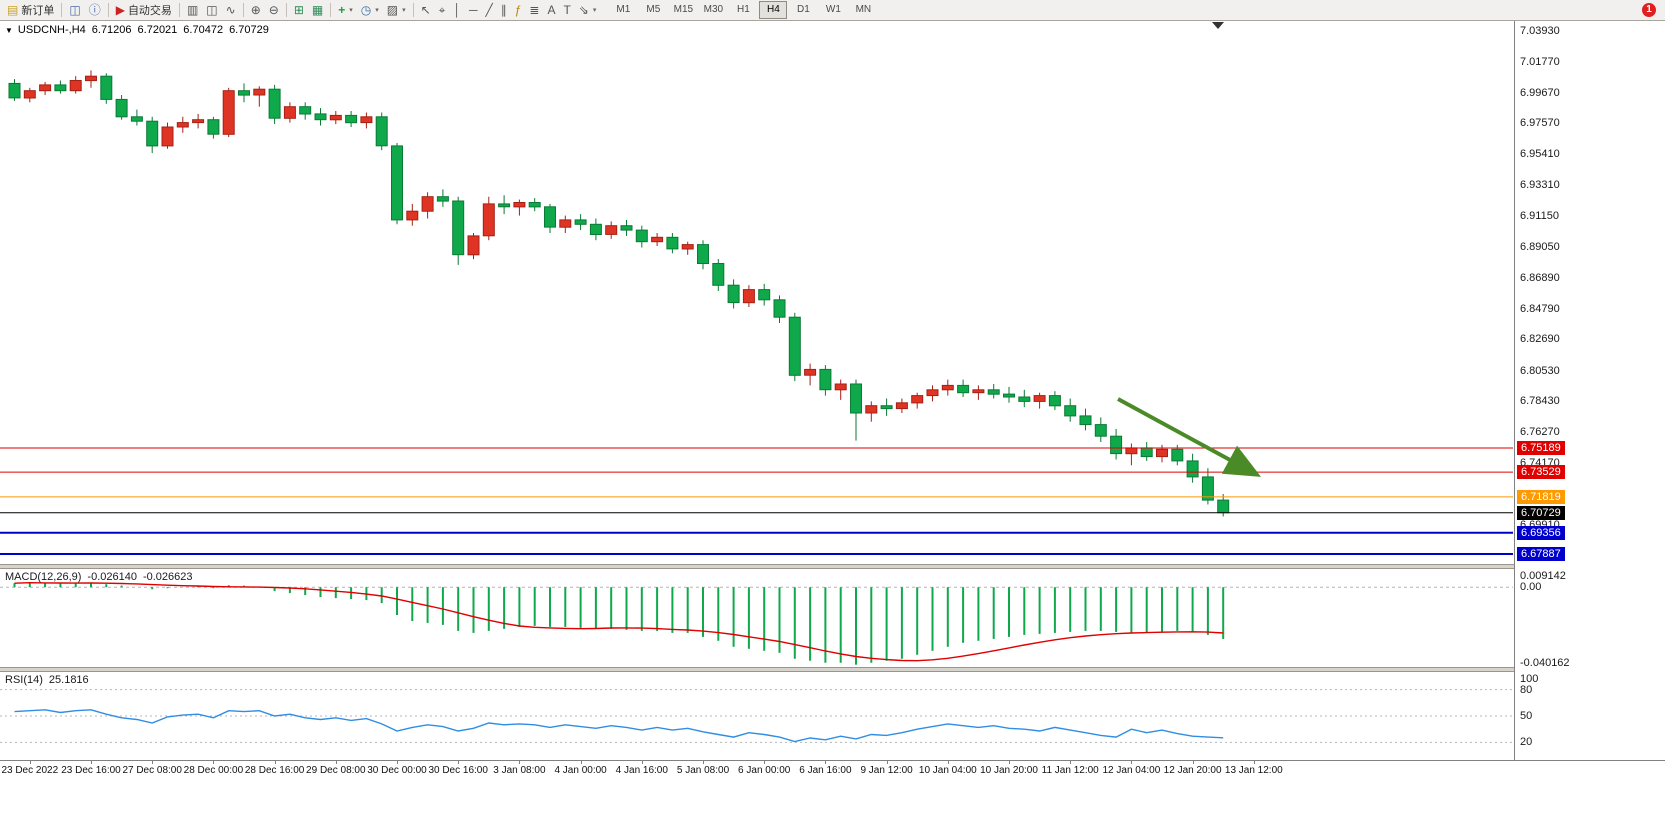 The image size is (1665, 829). Describe the element at coordinates (1540, 370) in the screenshot. I see `price-grid-label: 6.80530` at that location.